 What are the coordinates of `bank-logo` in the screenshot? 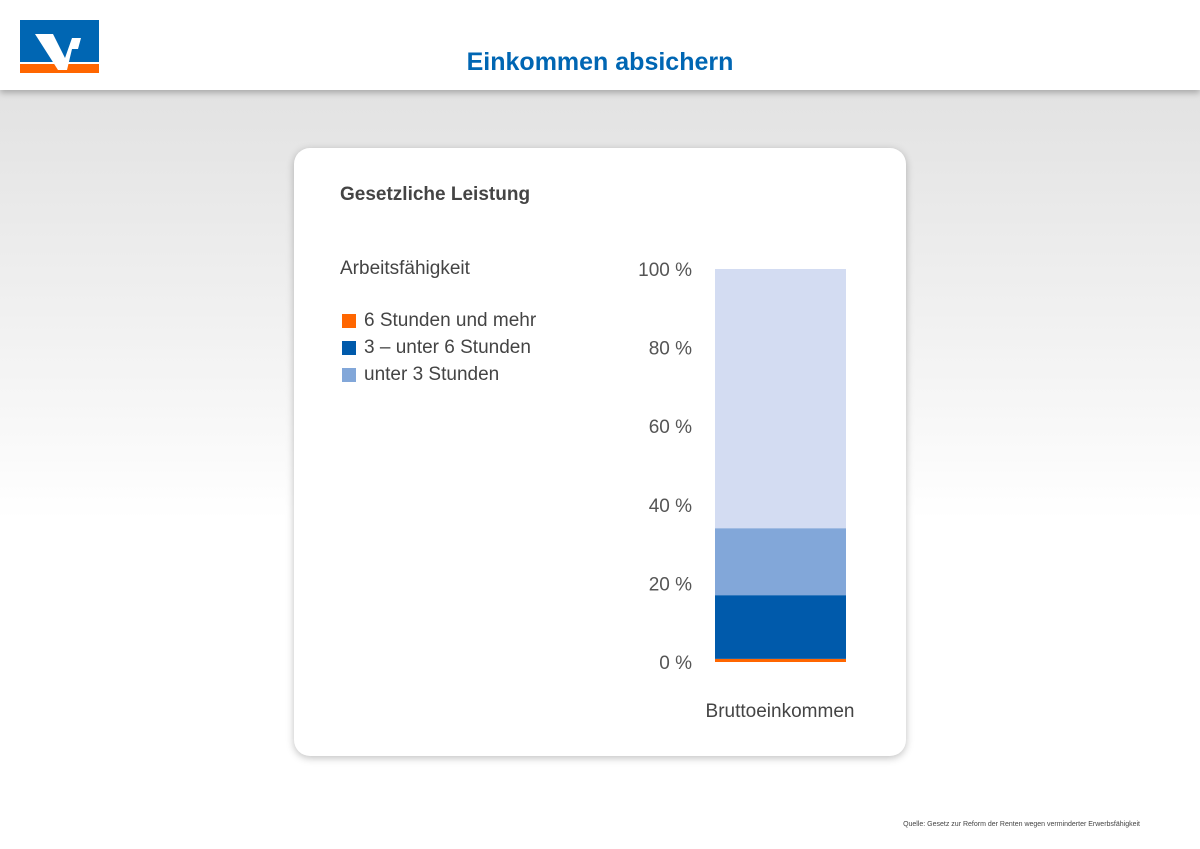 It's located at (59, 46).